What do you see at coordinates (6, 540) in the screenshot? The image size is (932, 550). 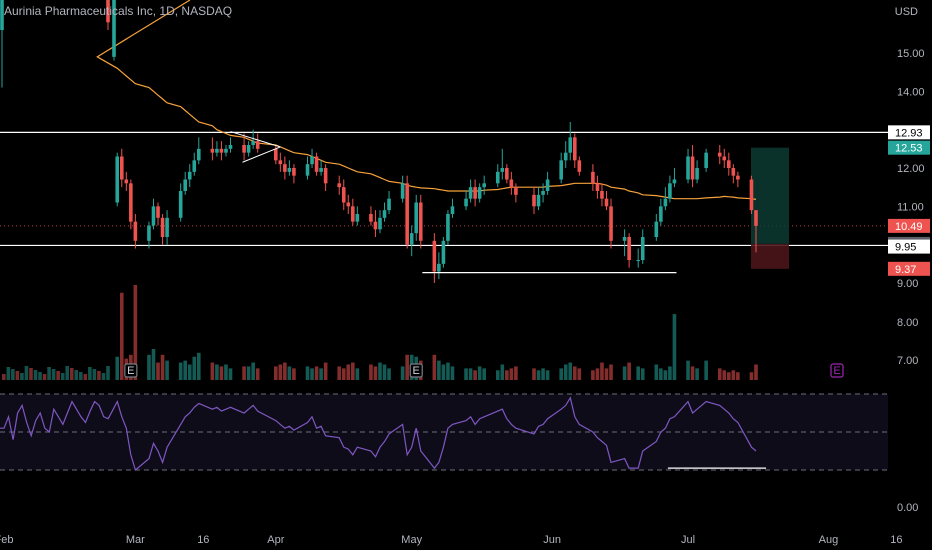 I see `time-tick-label: Feb` at bounding box center [6, 540].